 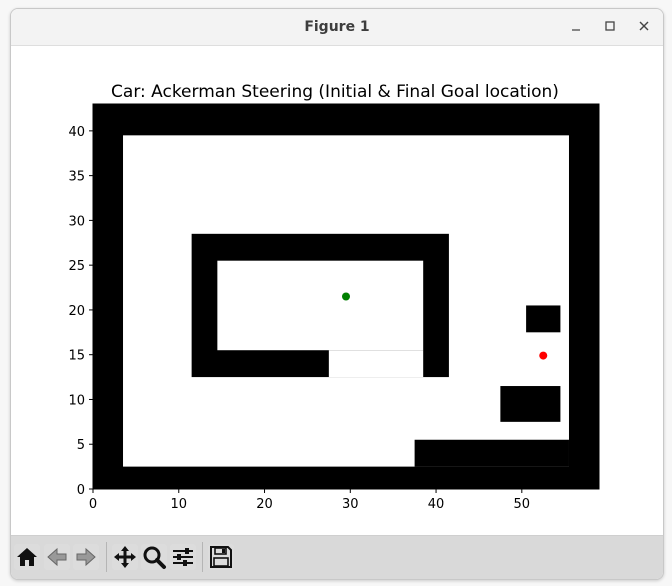 What do you see at coordinates (576, 27) in the screenshot?
I see `minimize-button` at bounding box center [576, 27].